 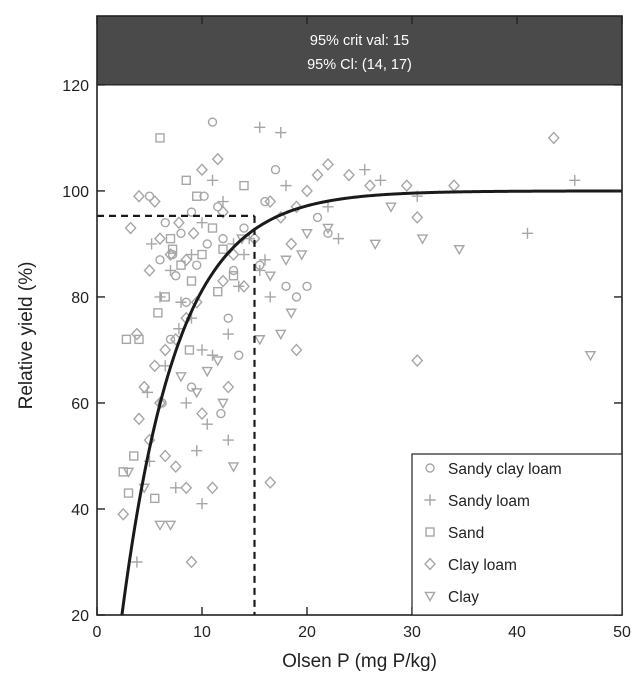 What do you see at coordinates (26, 336) in the screenshot?
I see `y-axis-title: Relative yield (%)` at bounding box center [26, 336].